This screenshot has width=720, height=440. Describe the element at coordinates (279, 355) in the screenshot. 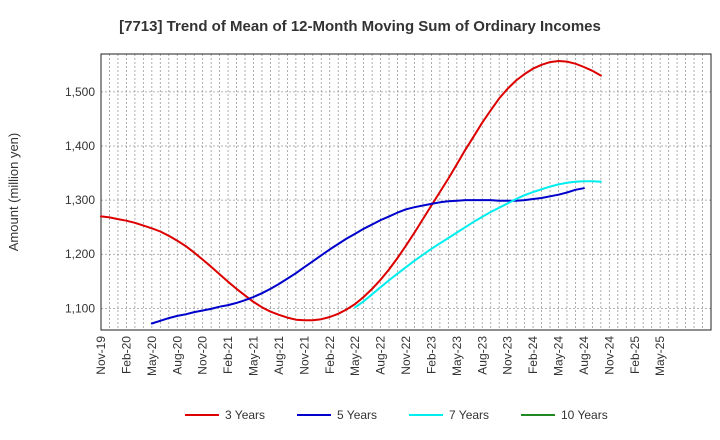

I see `x-tick-label: Aug-21` at that location.